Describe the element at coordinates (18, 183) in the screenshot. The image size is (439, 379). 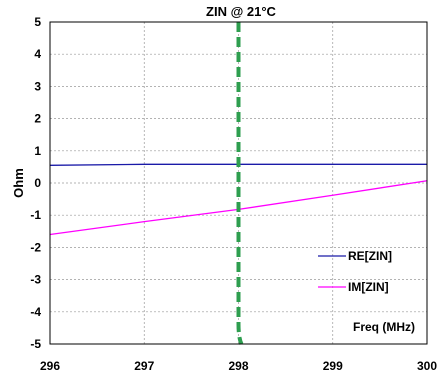
I see `y-axis-label: Ohm` at that location.